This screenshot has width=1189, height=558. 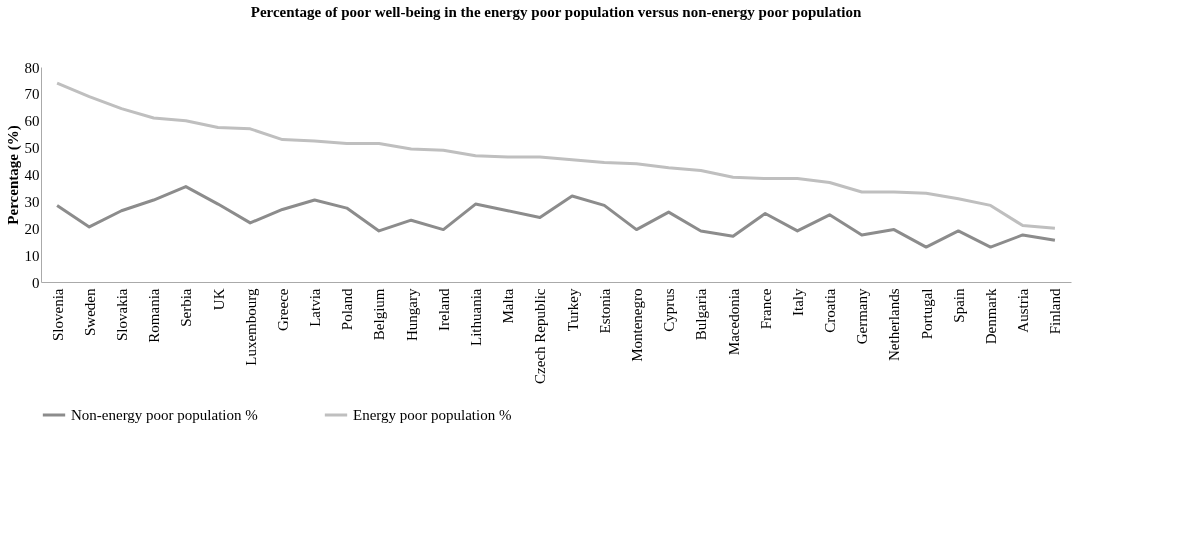 What do you see at coordinates (991, 316) in the screenshot?
I see `x-tick-label: Denmark` at bounding box center [991, 316].